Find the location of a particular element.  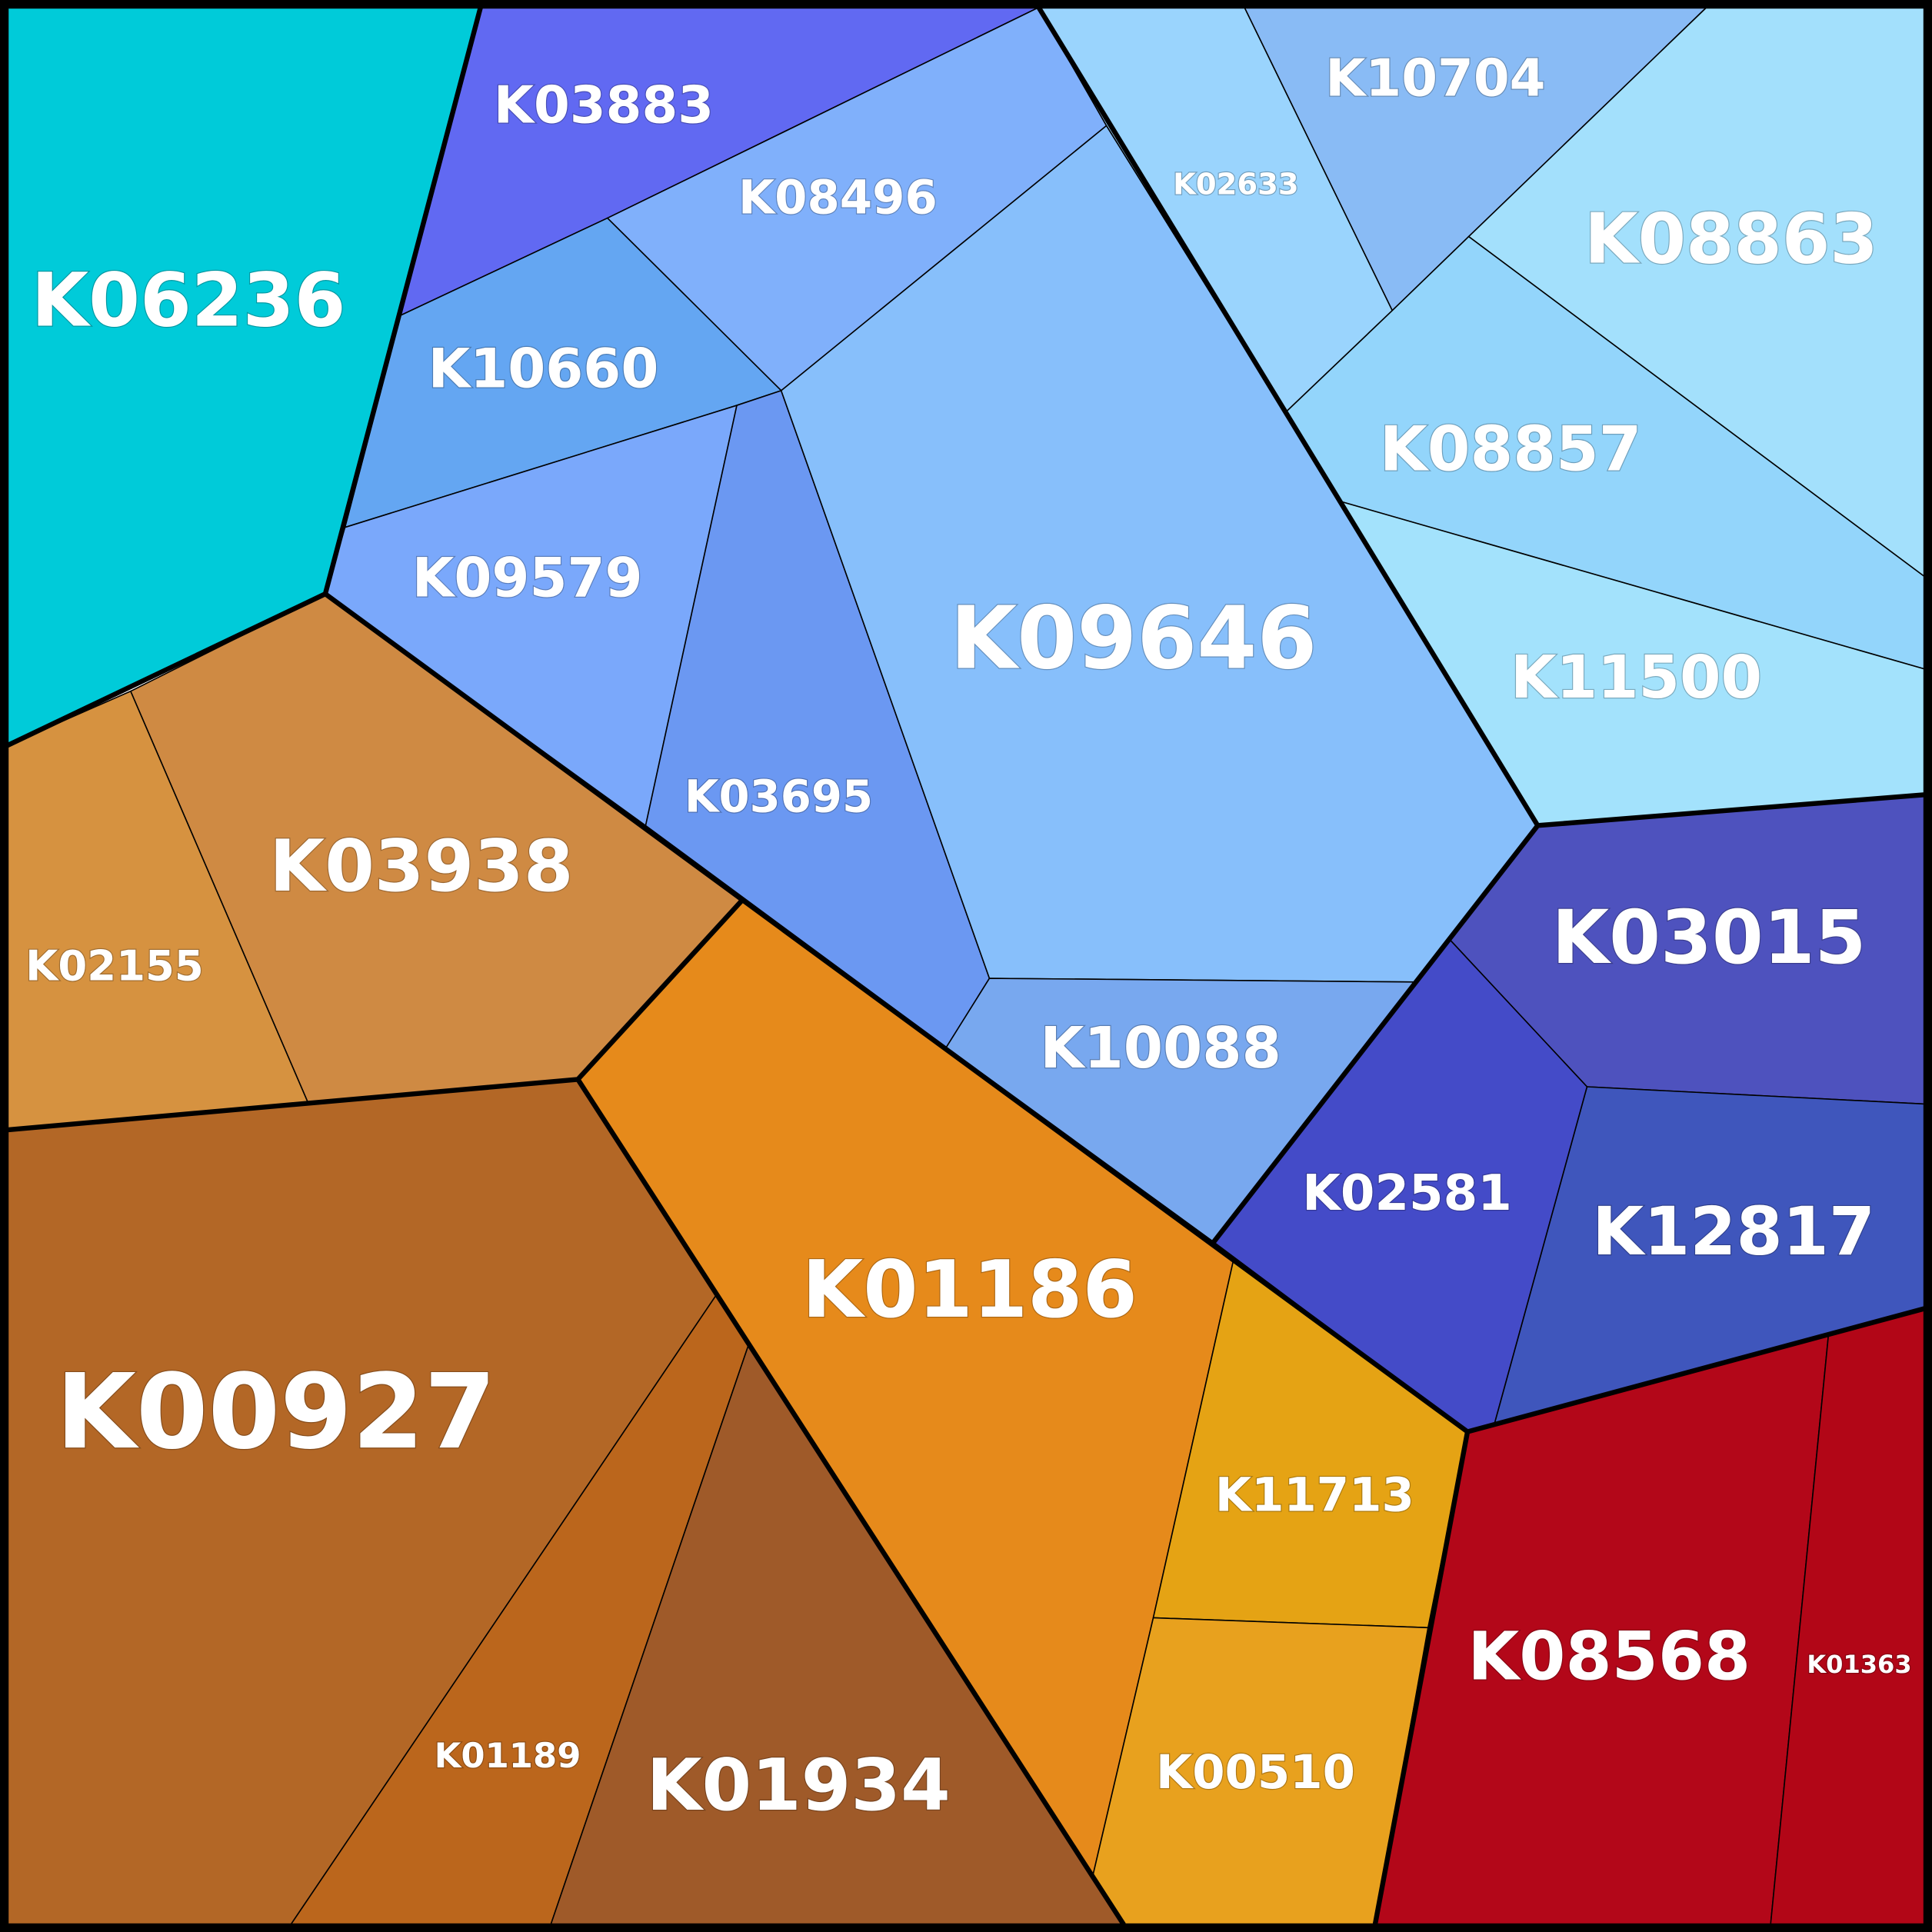

cell-label: K12817 is located at coordinates (1733, 1232).